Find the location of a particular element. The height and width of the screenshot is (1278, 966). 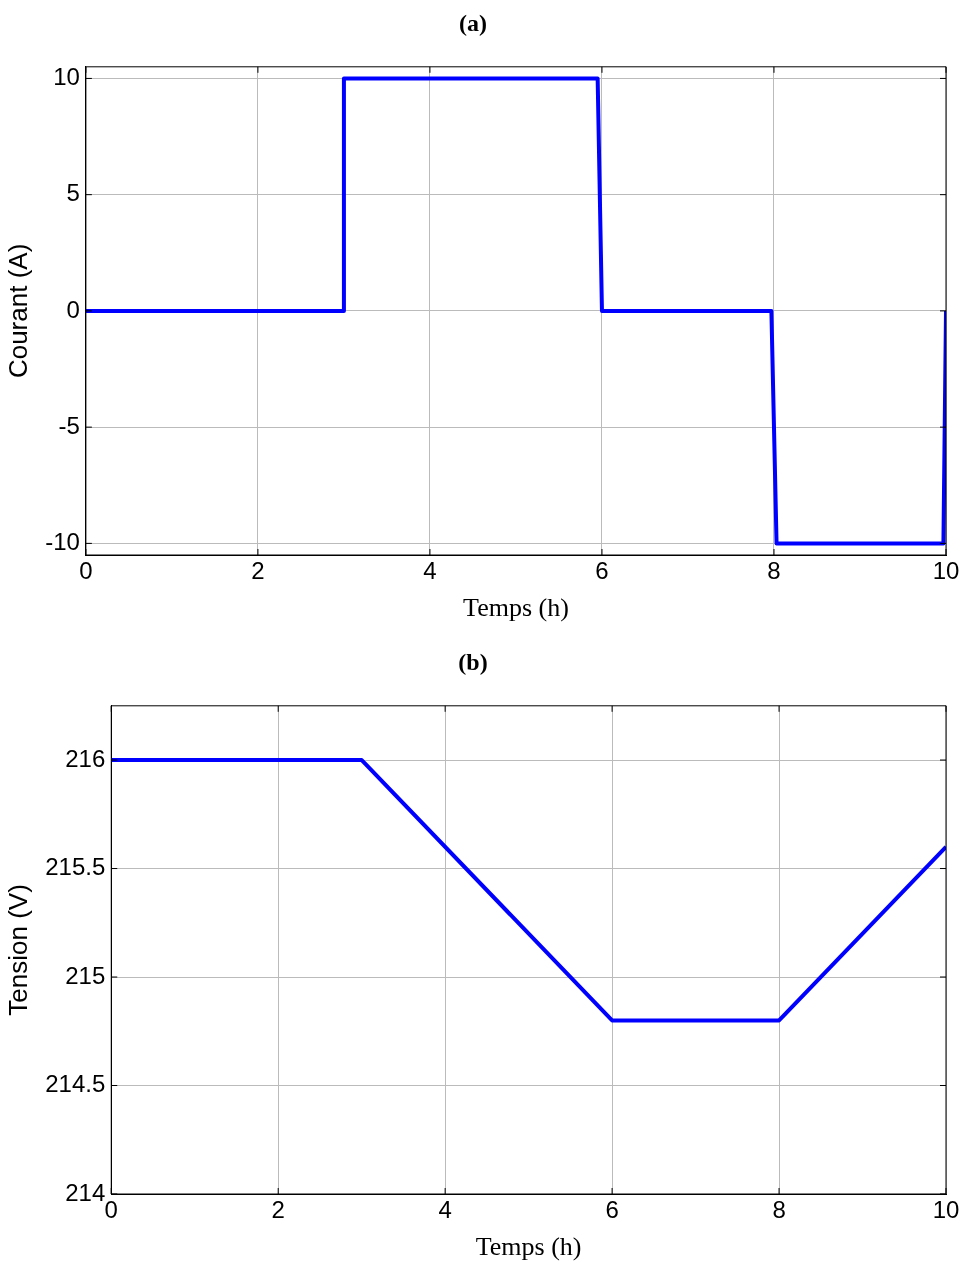

y-tick-label: 5 is located at coordinates (73, 193).